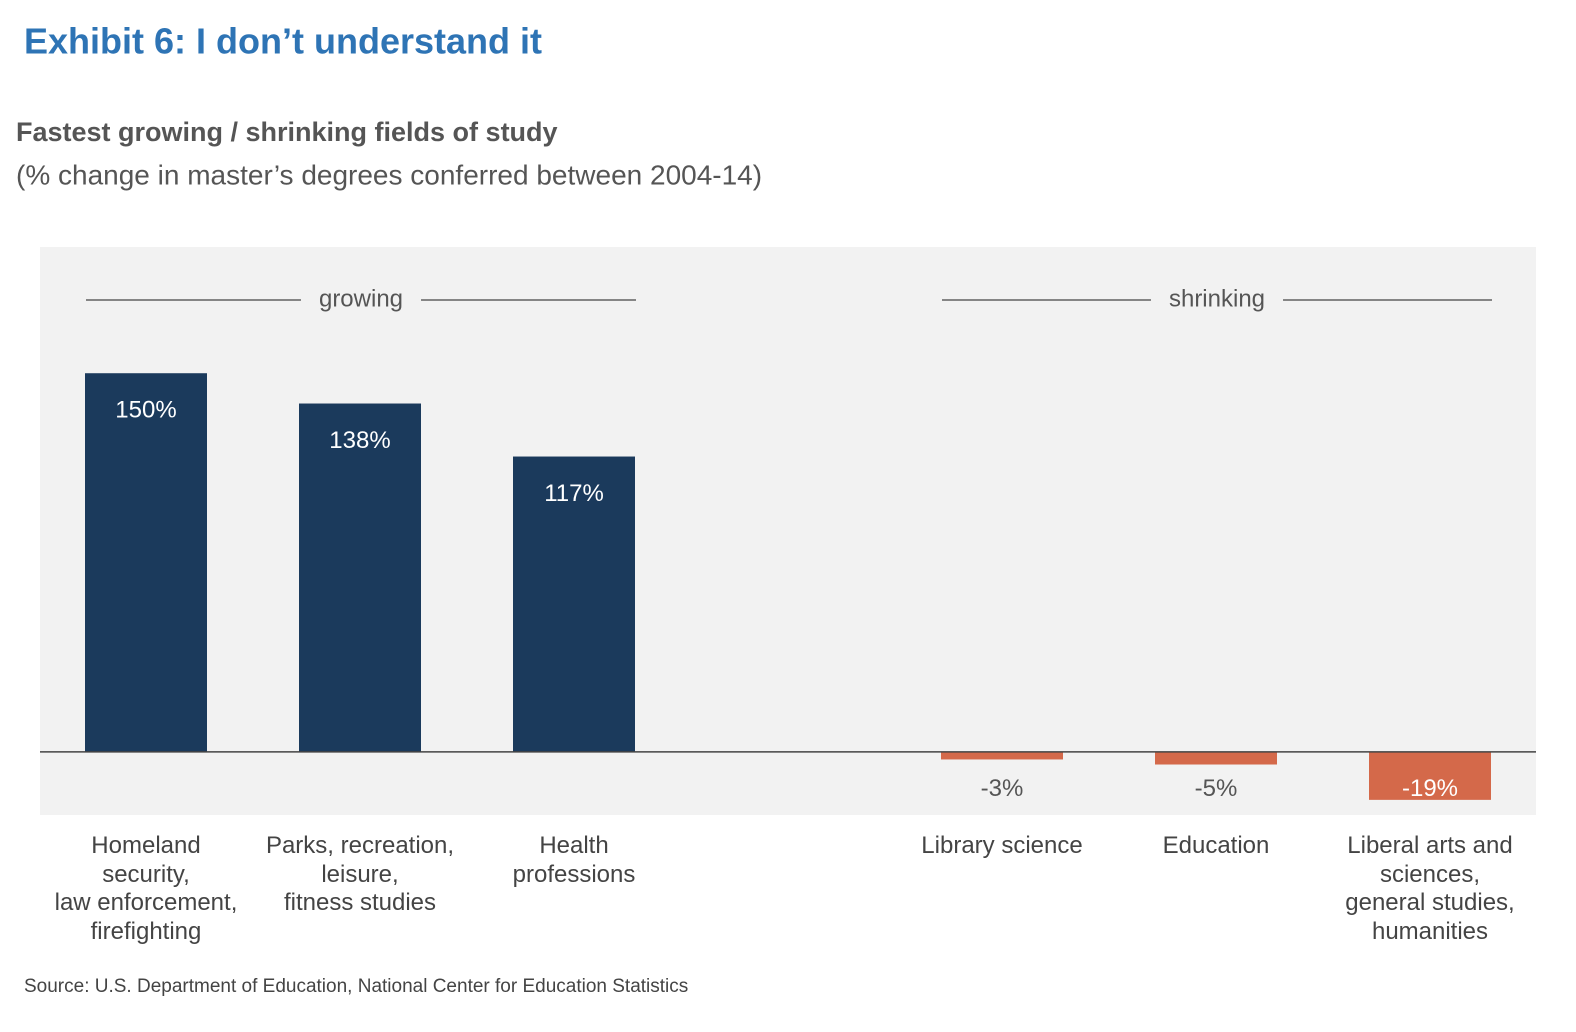 The width and height of the screenshot is (1576, 1032). Describe the element at coordinates (1216, 845) in the screenshot. I see `x-tick-label: Education` at that location.